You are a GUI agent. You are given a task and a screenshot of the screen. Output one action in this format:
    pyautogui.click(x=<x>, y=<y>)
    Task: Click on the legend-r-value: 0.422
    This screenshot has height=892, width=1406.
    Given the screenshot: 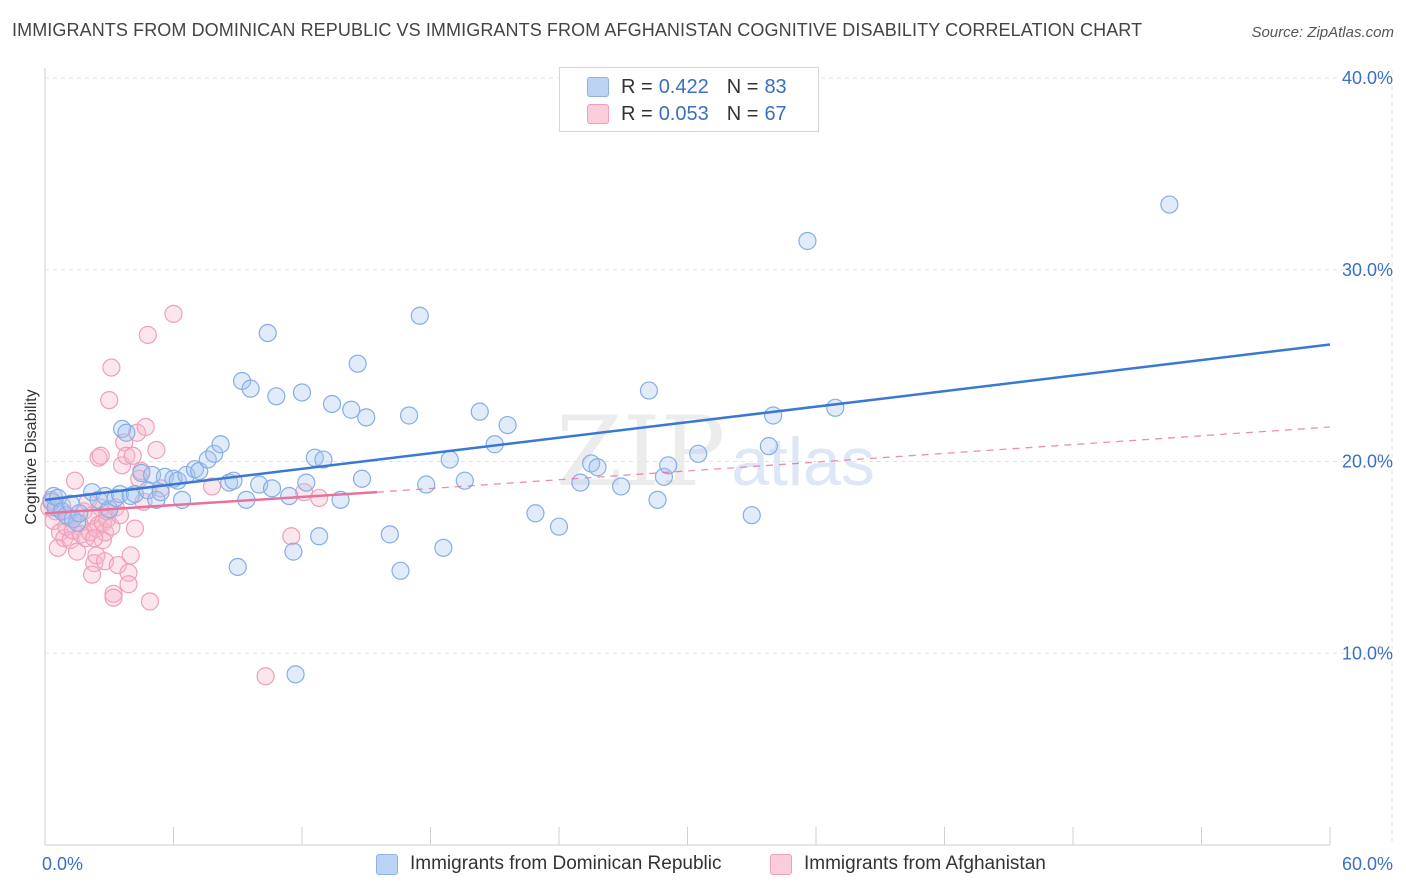 What is the action you would take?
    pyautogui.click(x=683, y=86)
    